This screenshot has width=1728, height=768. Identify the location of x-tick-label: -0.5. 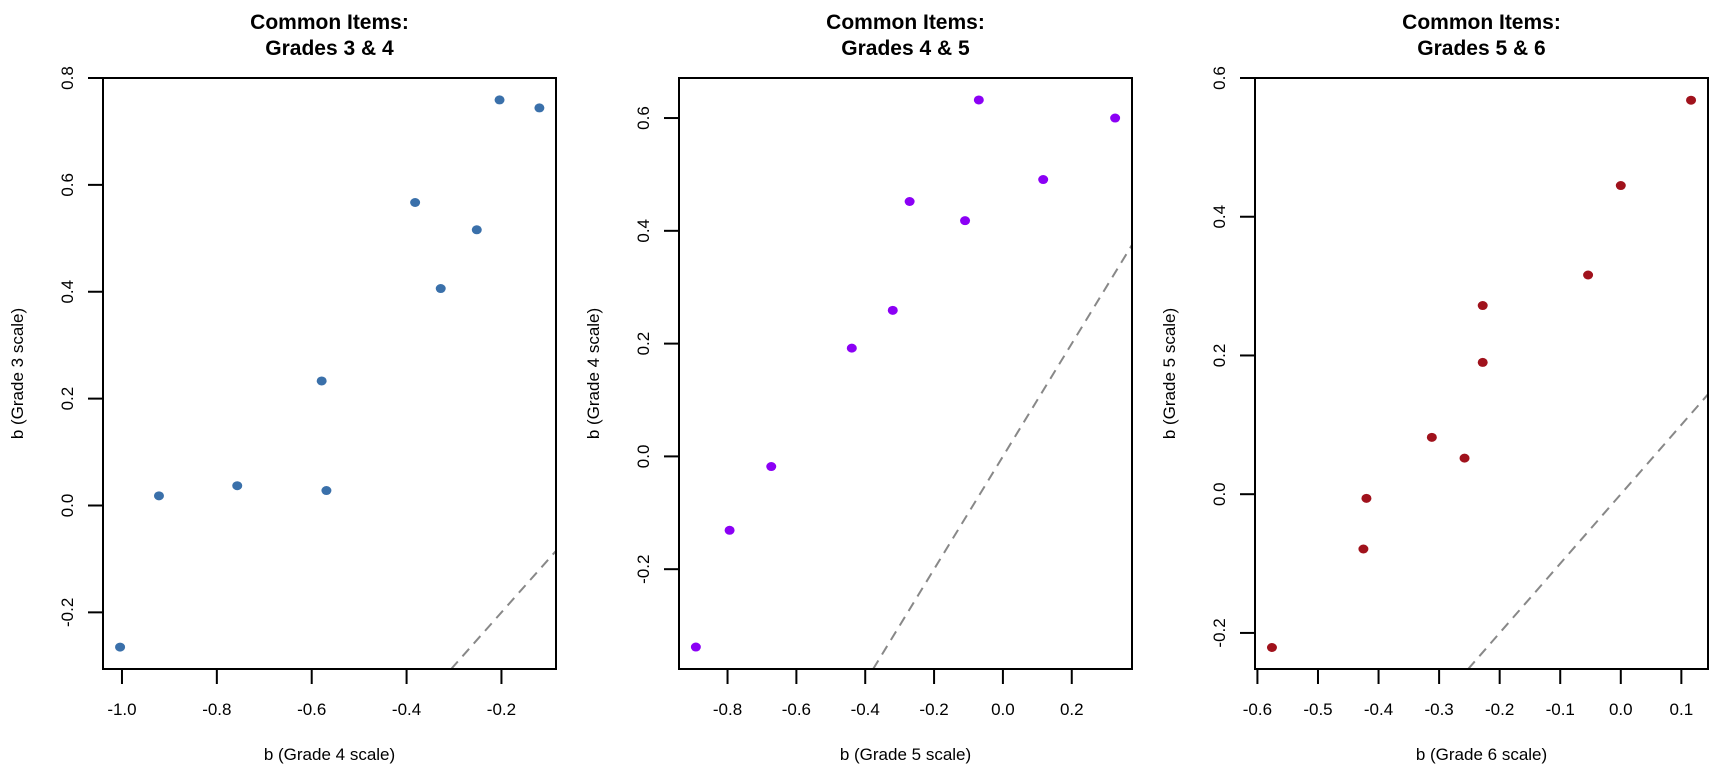
(1317, 709).